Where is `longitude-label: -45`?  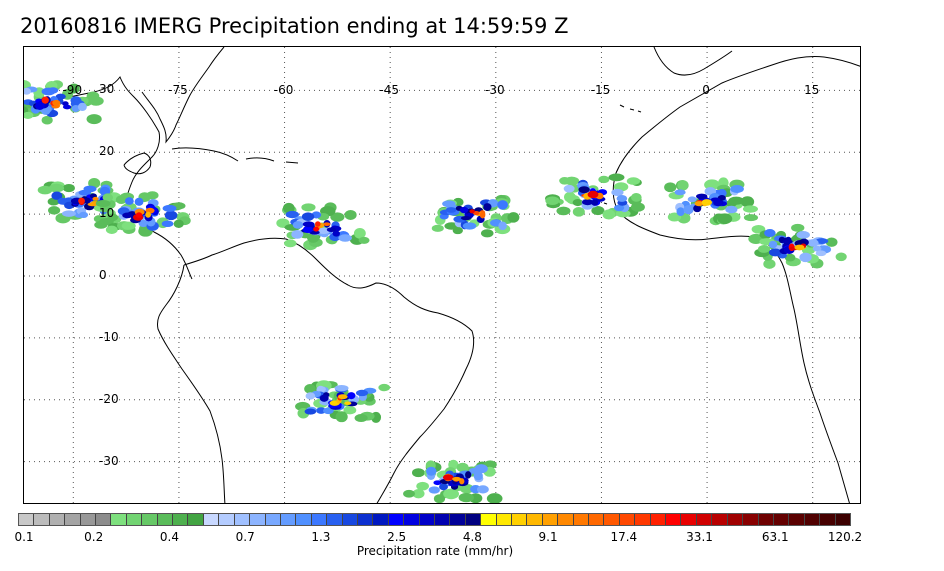 longitude-label: -45 is located at coordinates (389, 90).